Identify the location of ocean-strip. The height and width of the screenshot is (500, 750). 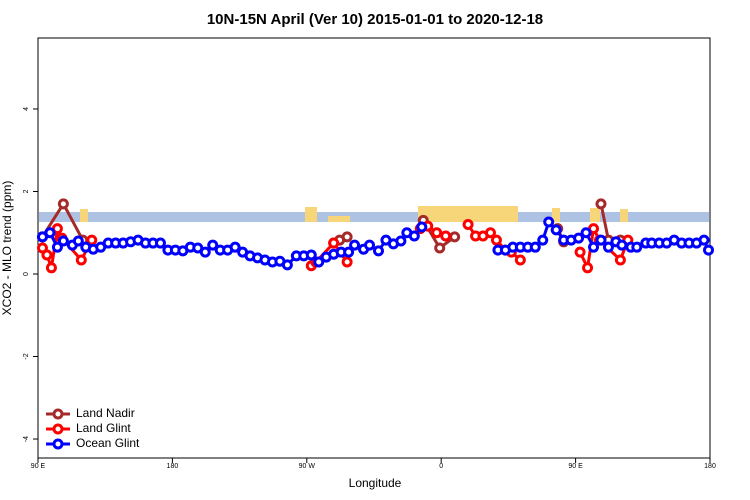
(374, 217).